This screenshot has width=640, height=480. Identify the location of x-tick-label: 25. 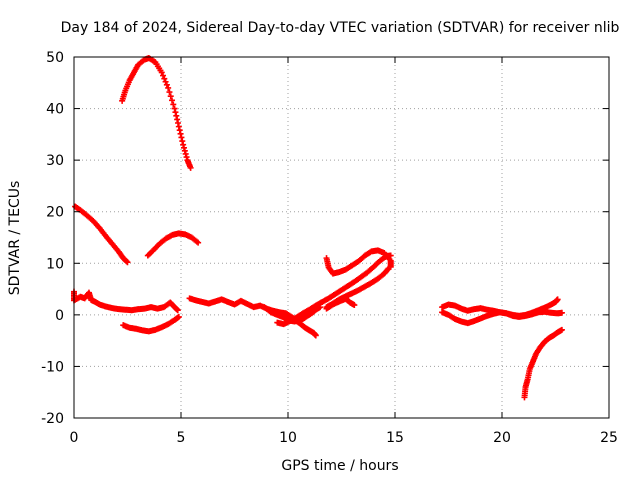
(609, 438).